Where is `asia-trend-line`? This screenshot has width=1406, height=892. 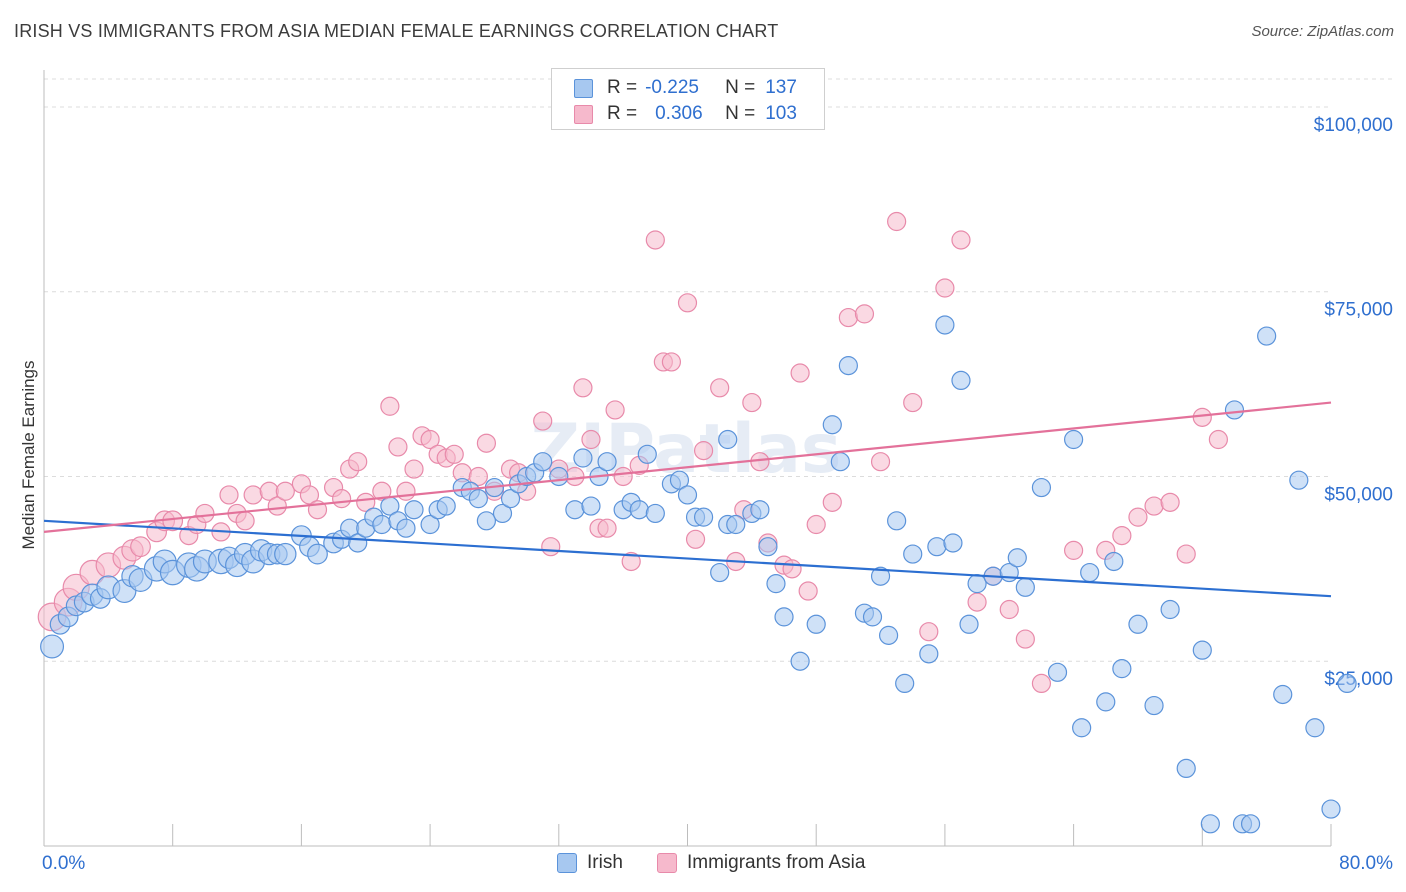 asia-trend-line is located at coordinates (687, 467).